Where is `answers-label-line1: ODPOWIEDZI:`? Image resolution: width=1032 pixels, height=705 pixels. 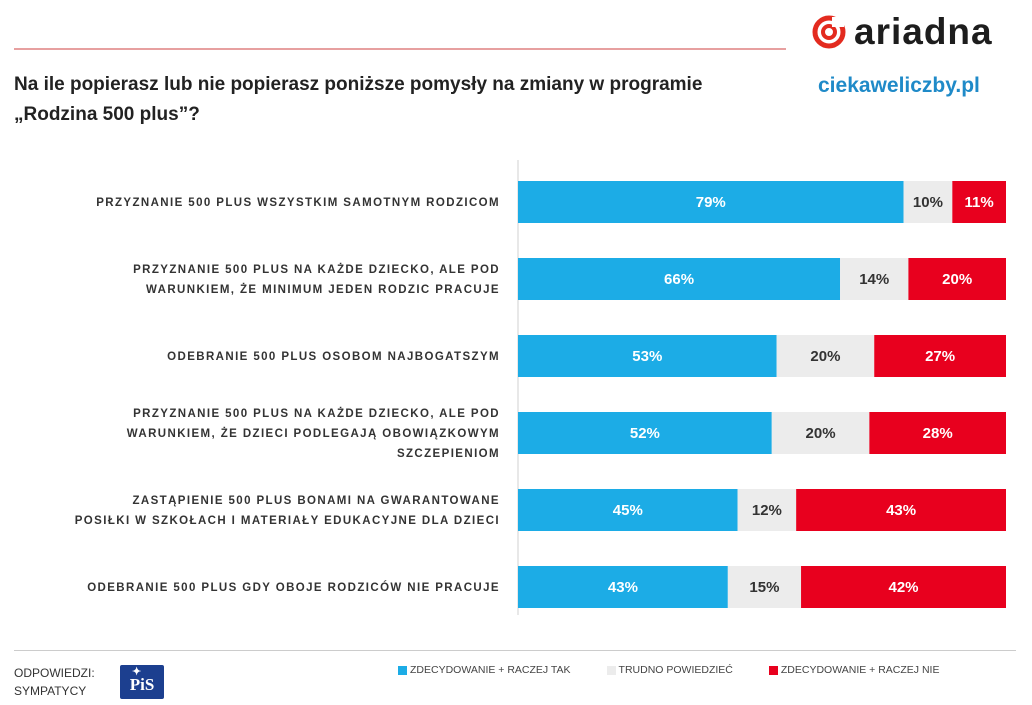 answers-label-line1: ODPOWIEDZI: is located at coordinates (54, 673).